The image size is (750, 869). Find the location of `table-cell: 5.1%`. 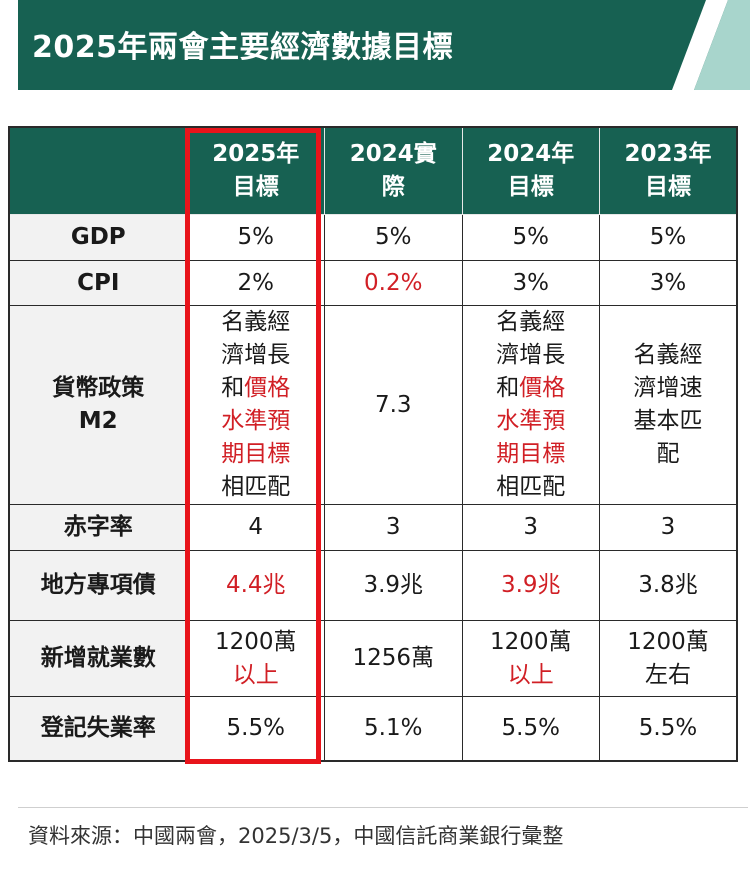

table-cell: 5.1% is located at coordinates (393, 728).